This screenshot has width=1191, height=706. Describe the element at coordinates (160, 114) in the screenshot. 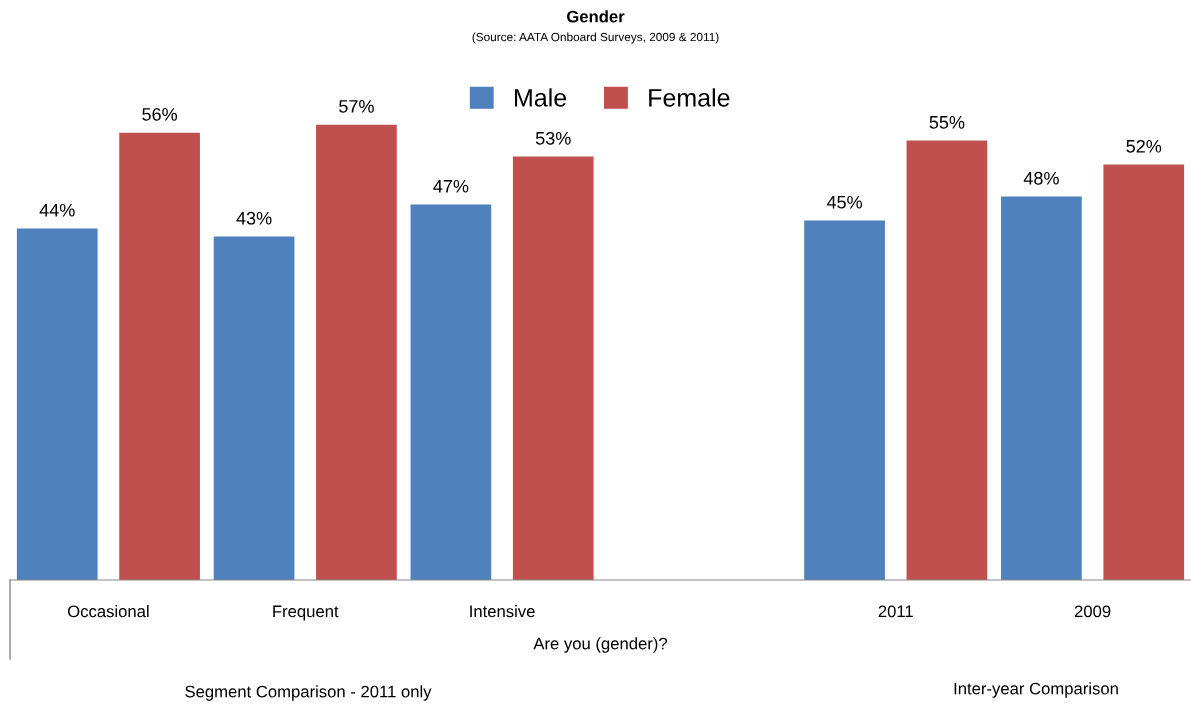

I see `data-label: 56%` at that location.